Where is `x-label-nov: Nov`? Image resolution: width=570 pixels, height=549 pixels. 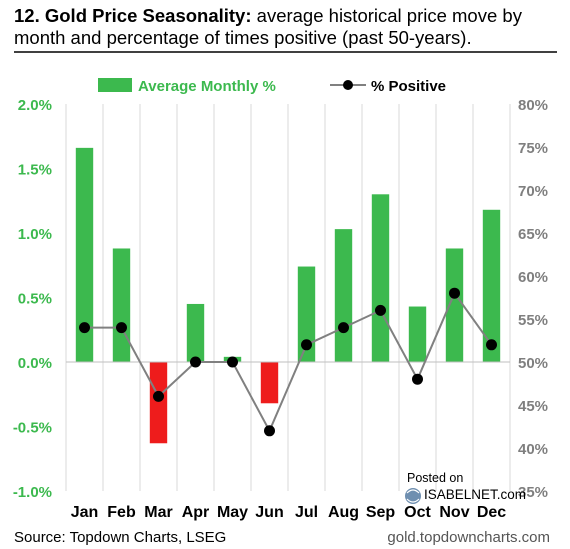
x-label-nov: Nov is located at coordinates (454, 512).